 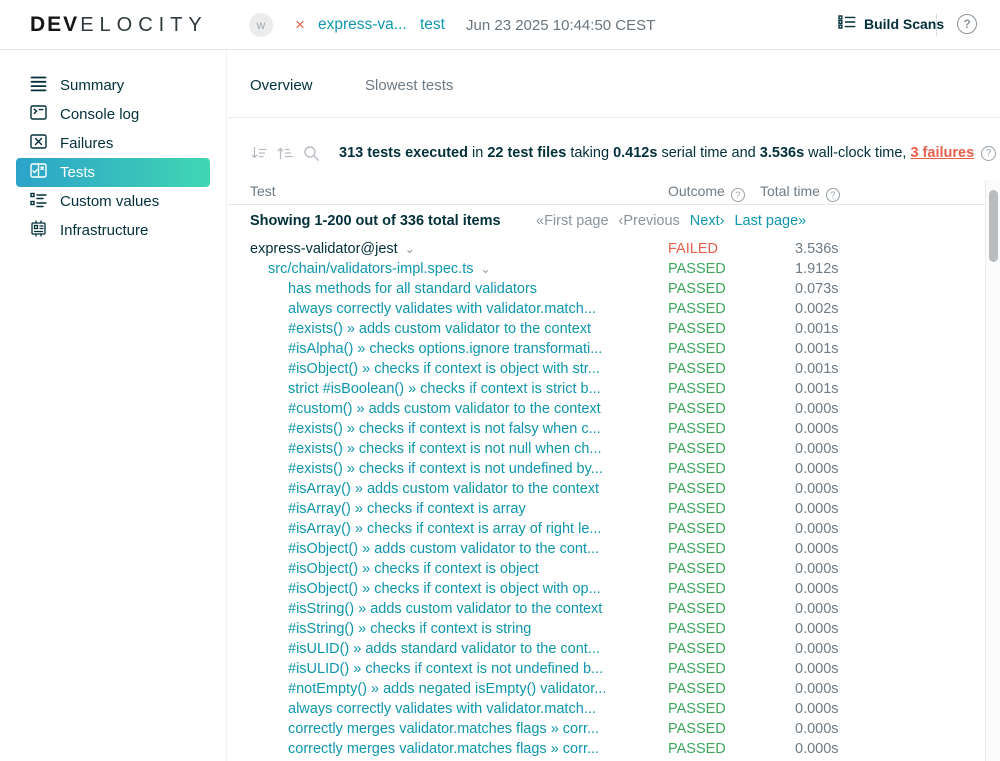 I want to click on sidebar-item-label: Failures, so click(x=87, y=143).